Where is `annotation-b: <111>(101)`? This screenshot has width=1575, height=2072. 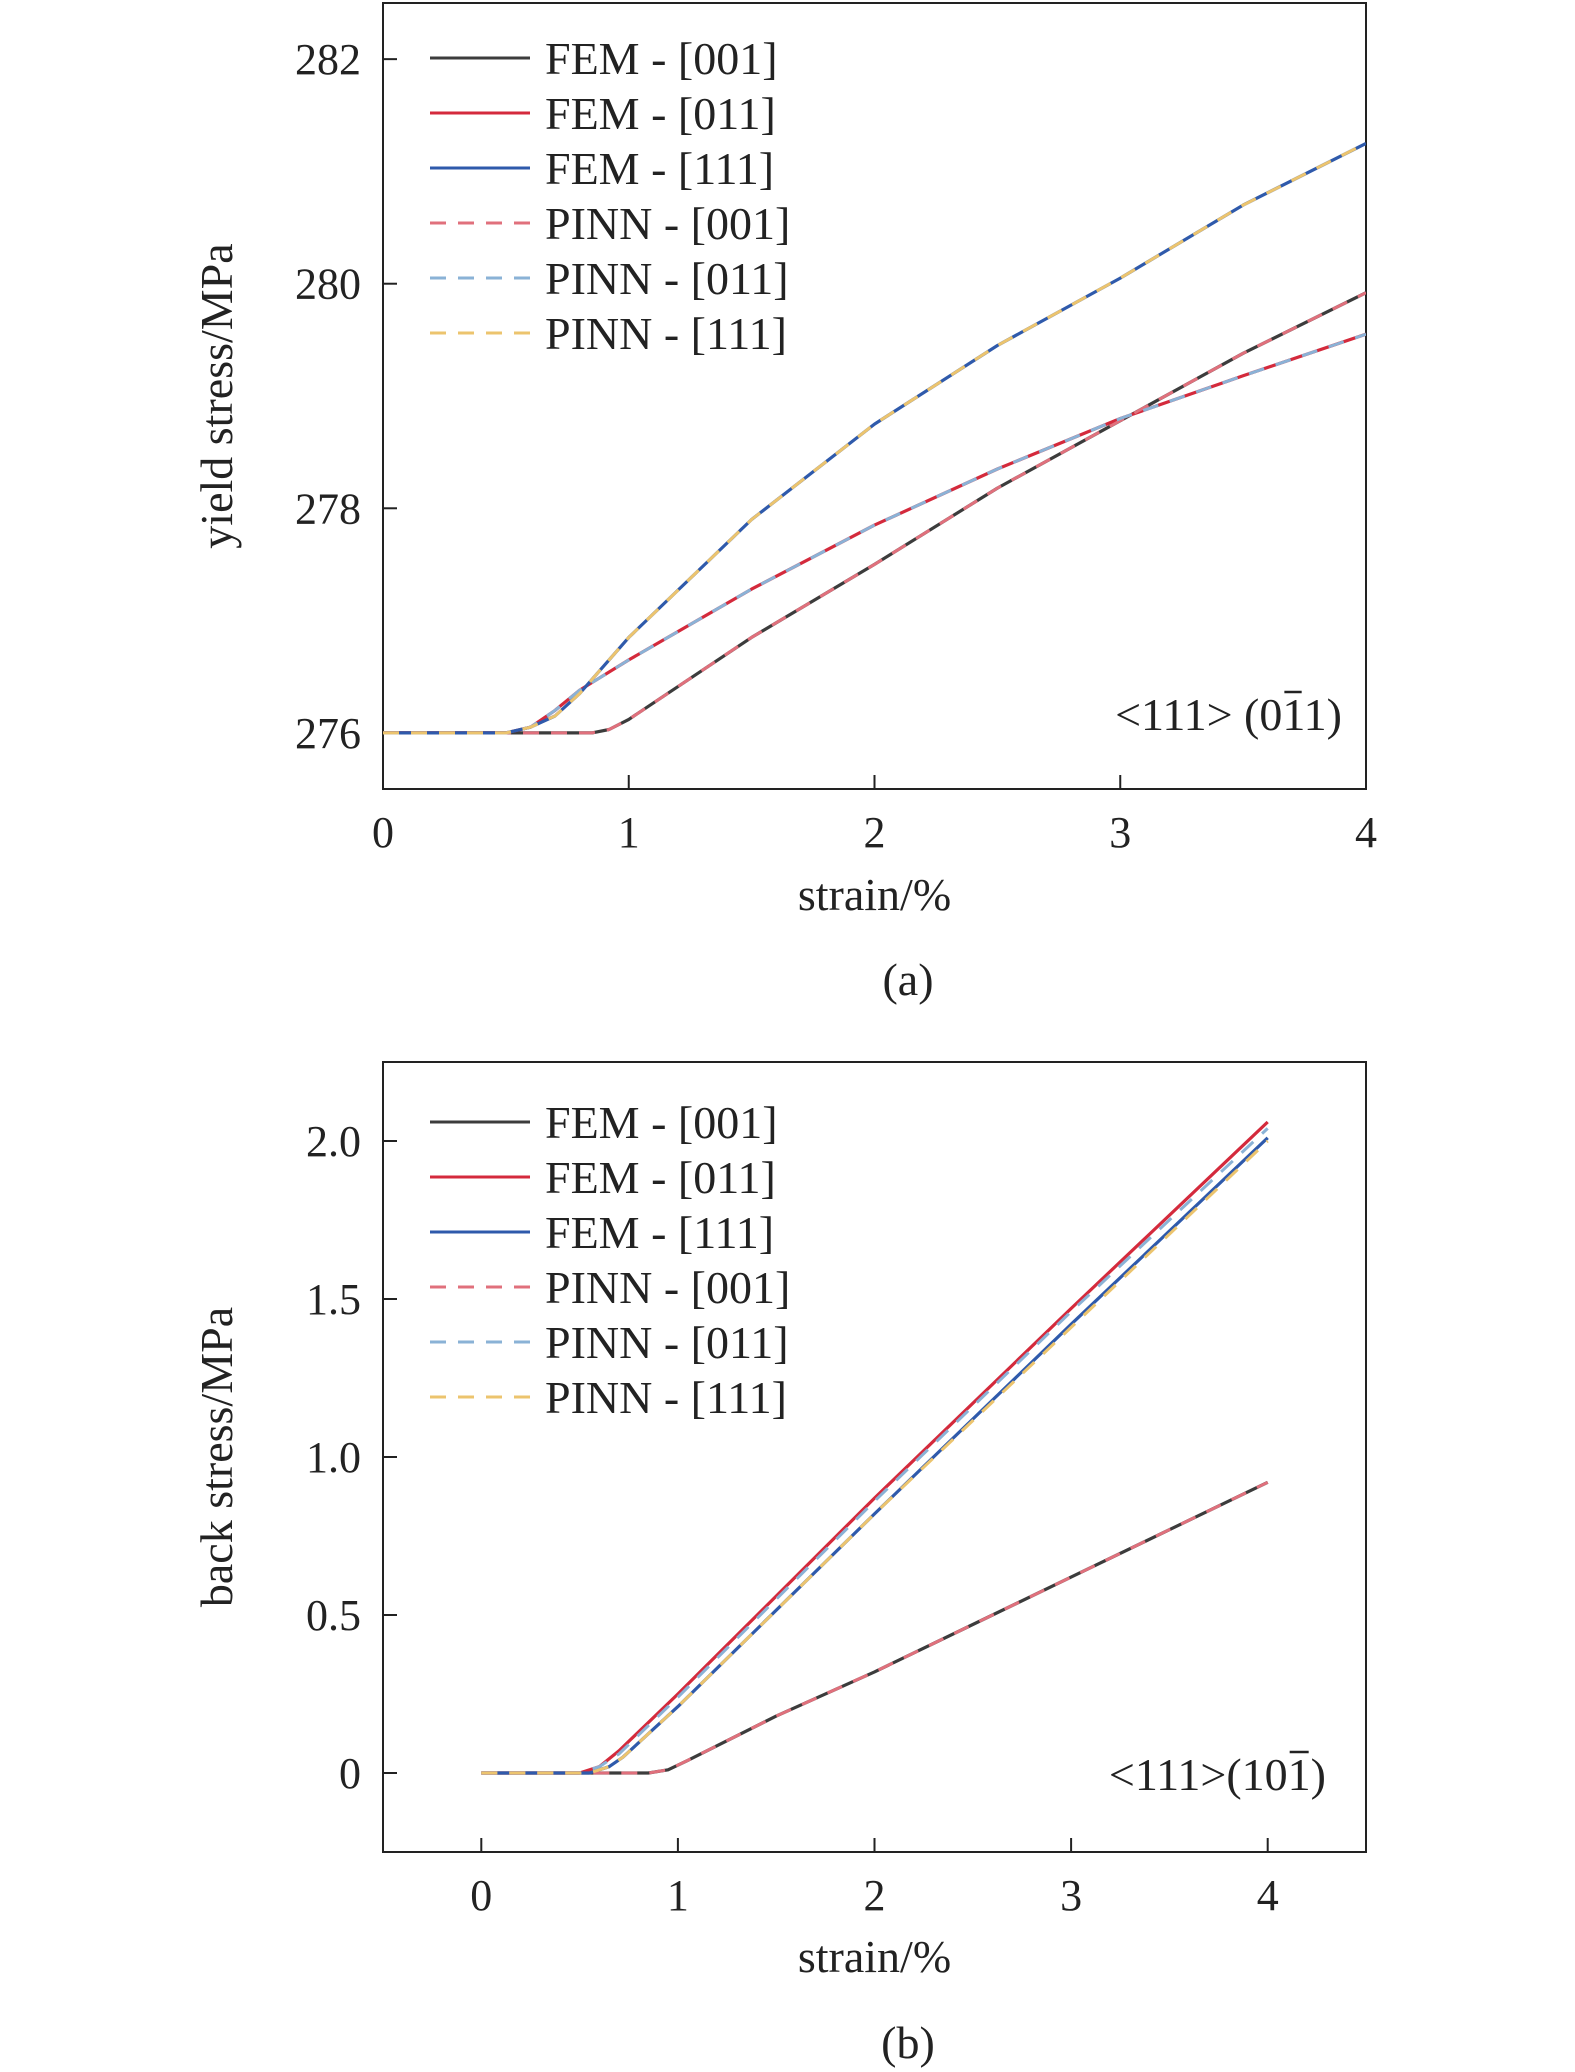 annotation-b: <111>(101) is located at coordinates (1217, 1774).